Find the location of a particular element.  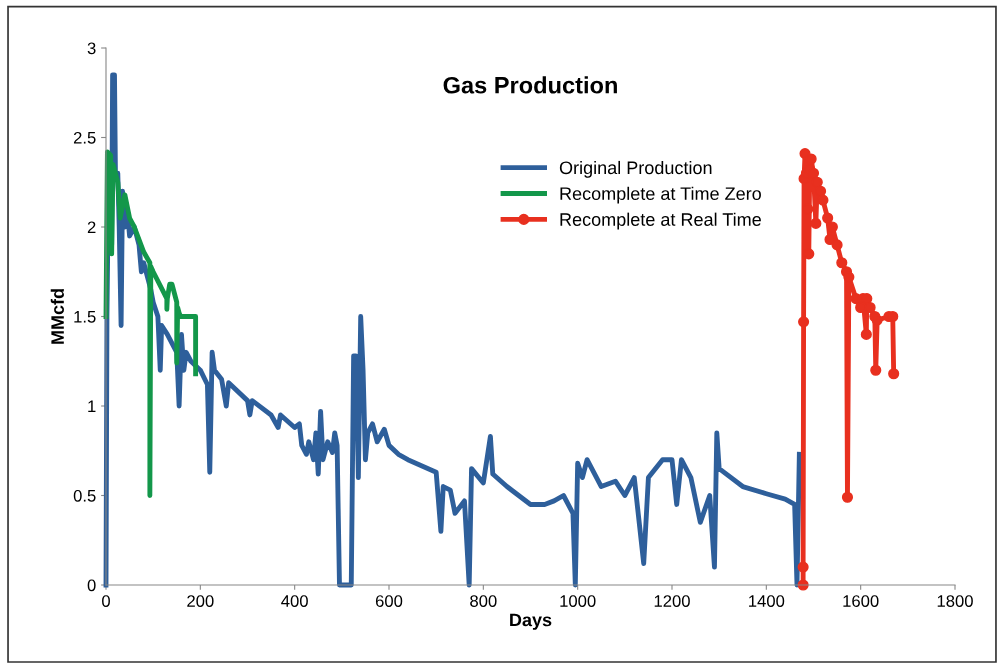

y-tick-label: 2.5 is located at coordinates (84, 137).